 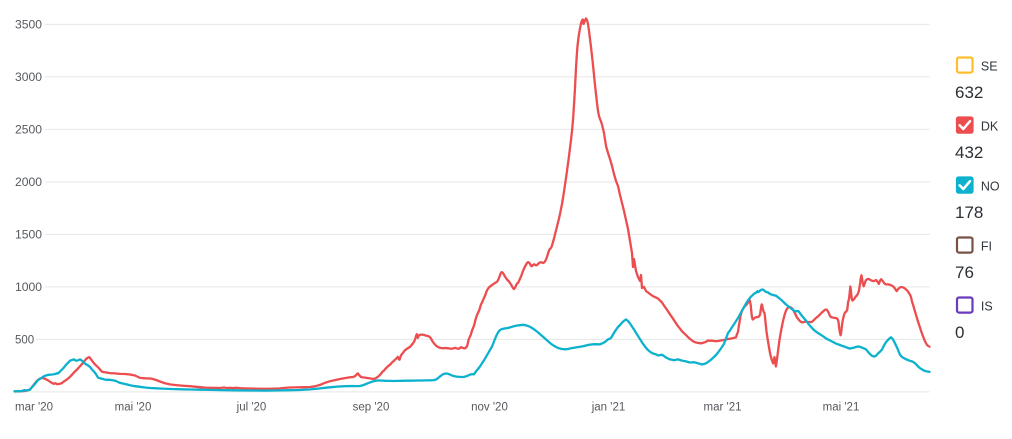 I want to click on svg-text: 3500, so click(x=28, y=26).